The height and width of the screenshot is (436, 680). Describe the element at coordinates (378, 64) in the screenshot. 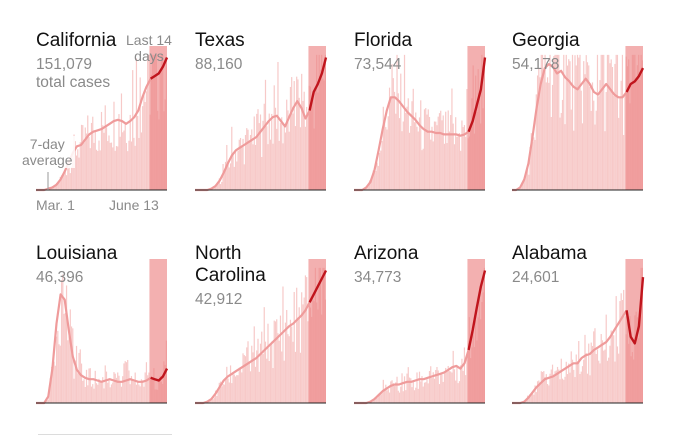

I see `case-total: 73,544` at that location.